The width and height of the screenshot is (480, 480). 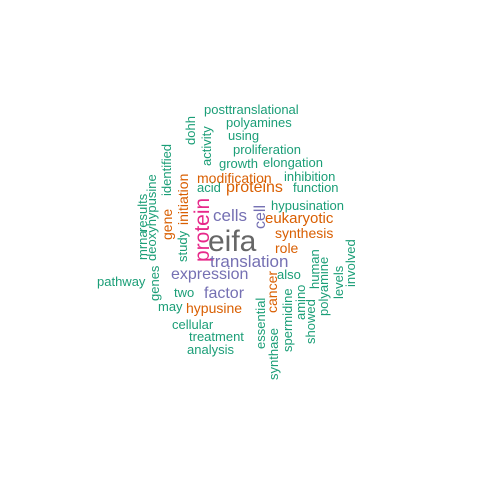 I want to click on word-dohh: dohh, so click(x=190, y=130).